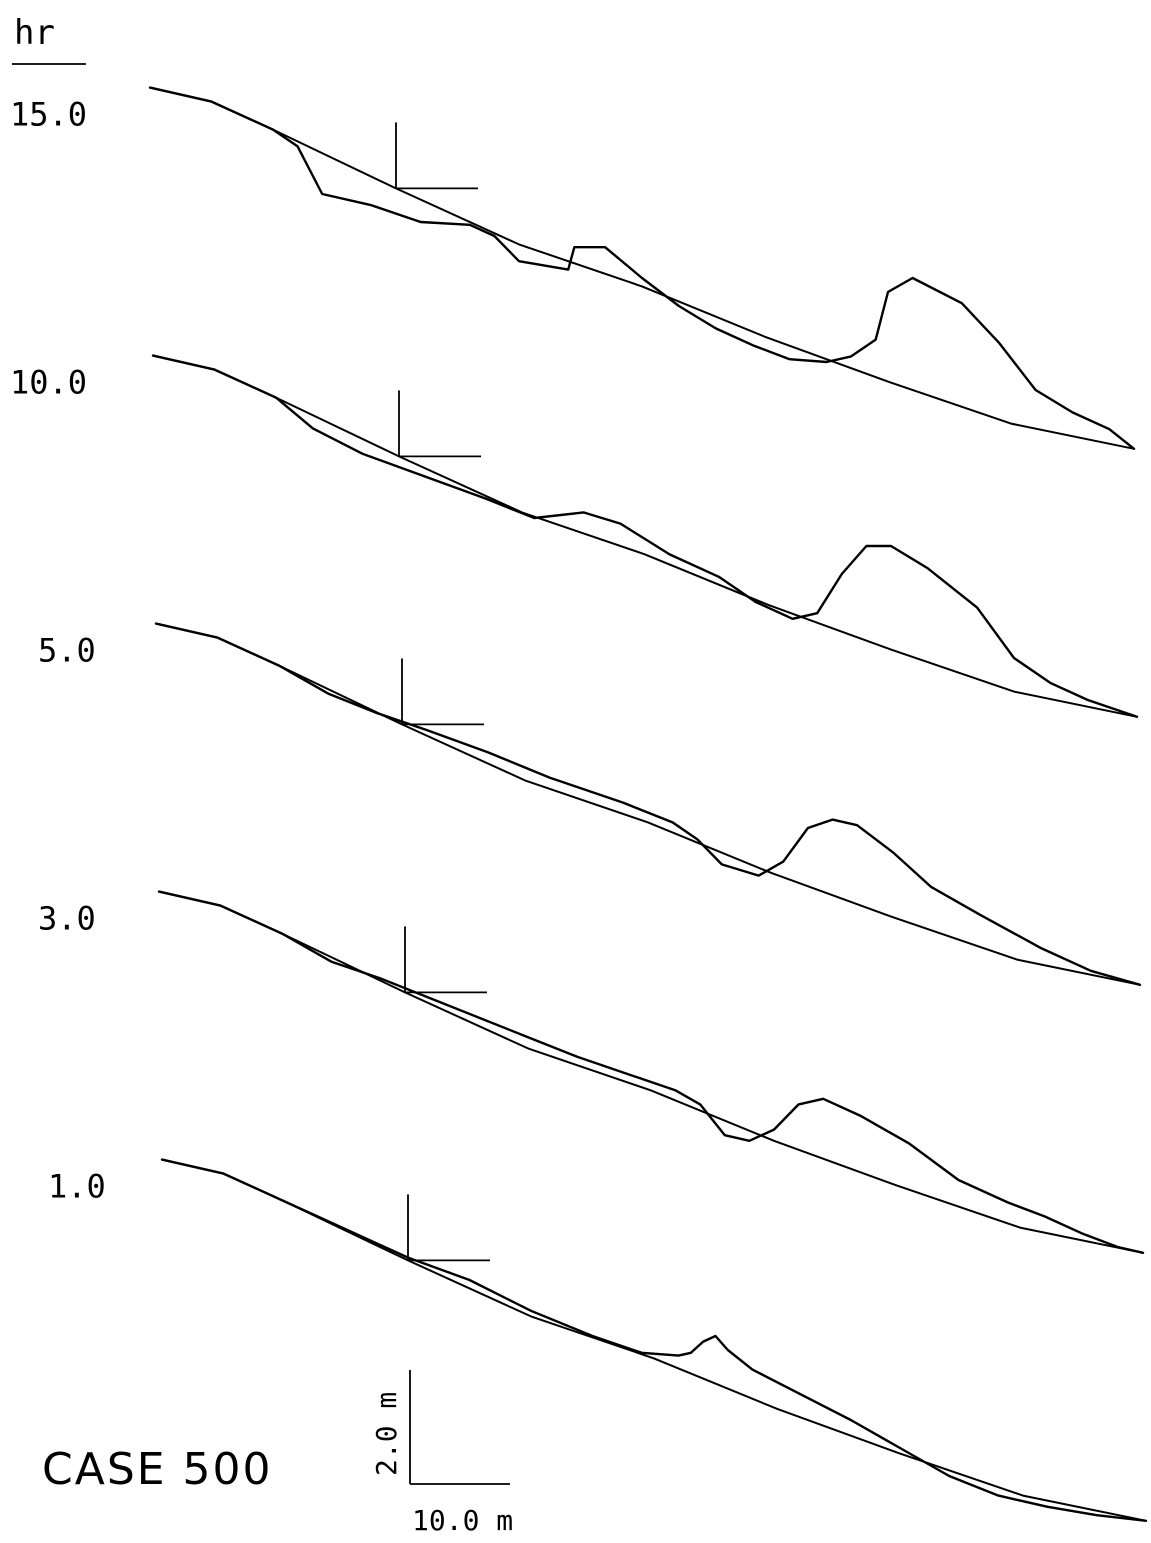 This screenshot has height=1543, width=1151. I want to click on unit-label: hr, so click(34, 33).